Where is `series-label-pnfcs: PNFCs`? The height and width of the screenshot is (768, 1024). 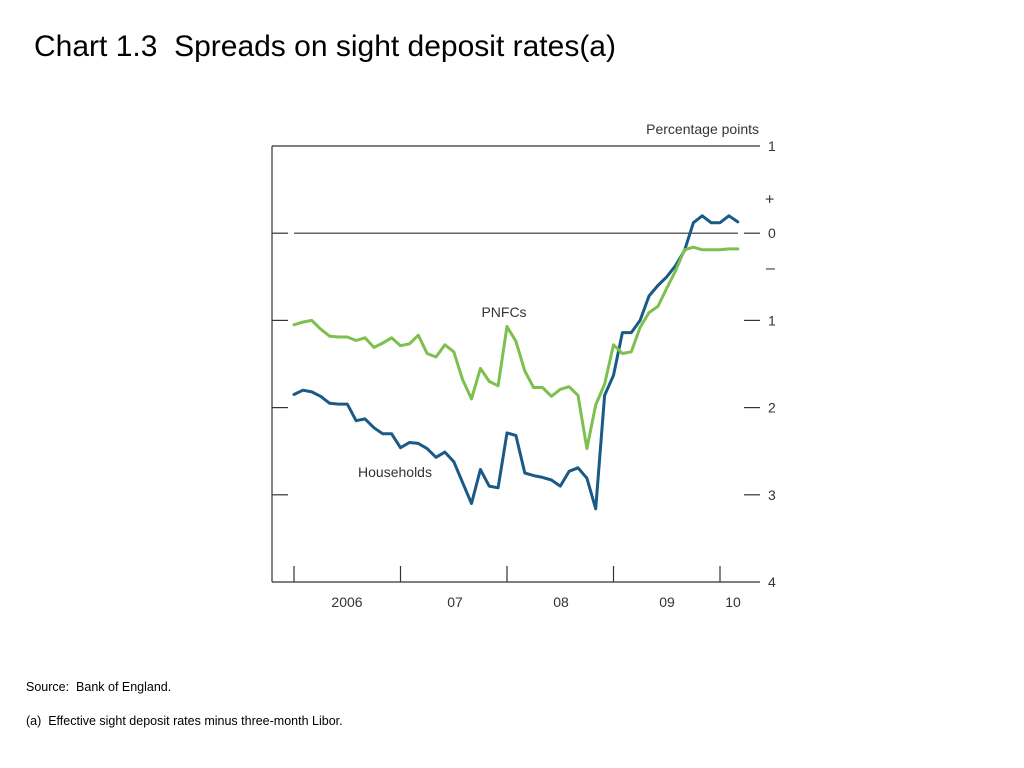
series-label-pnfcs: PNFCs is located at coordinates (503, 312).